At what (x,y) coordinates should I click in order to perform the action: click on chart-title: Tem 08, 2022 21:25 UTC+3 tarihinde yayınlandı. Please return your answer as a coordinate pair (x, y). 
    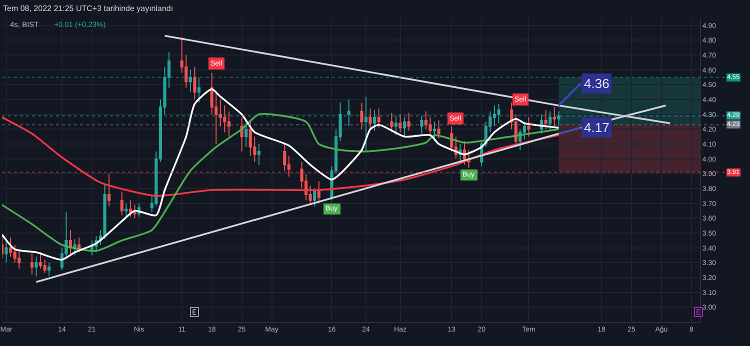
    Looking at the image, I should click on (88, 8).